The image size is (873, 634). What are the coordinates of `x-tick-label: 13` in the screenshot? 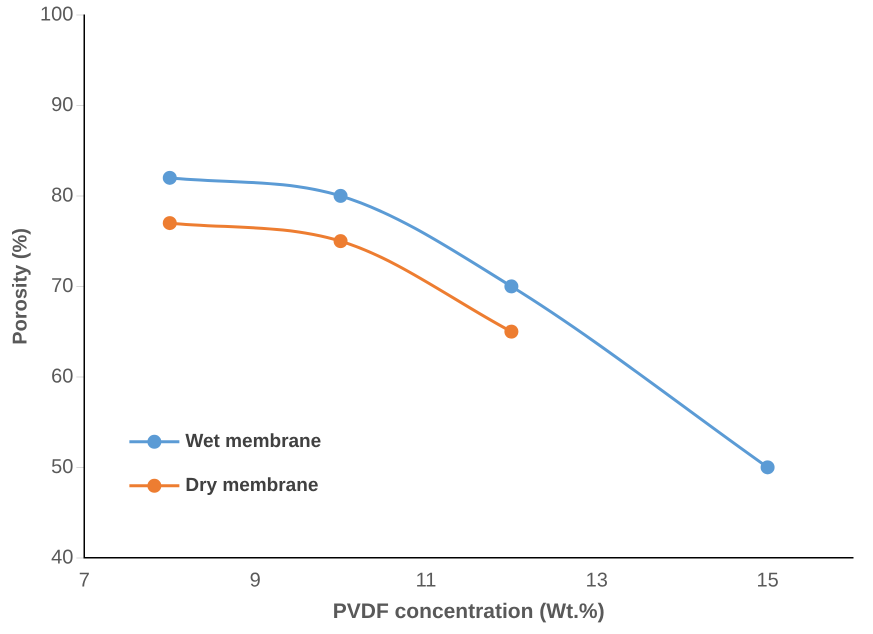 It's located at (597, 580).